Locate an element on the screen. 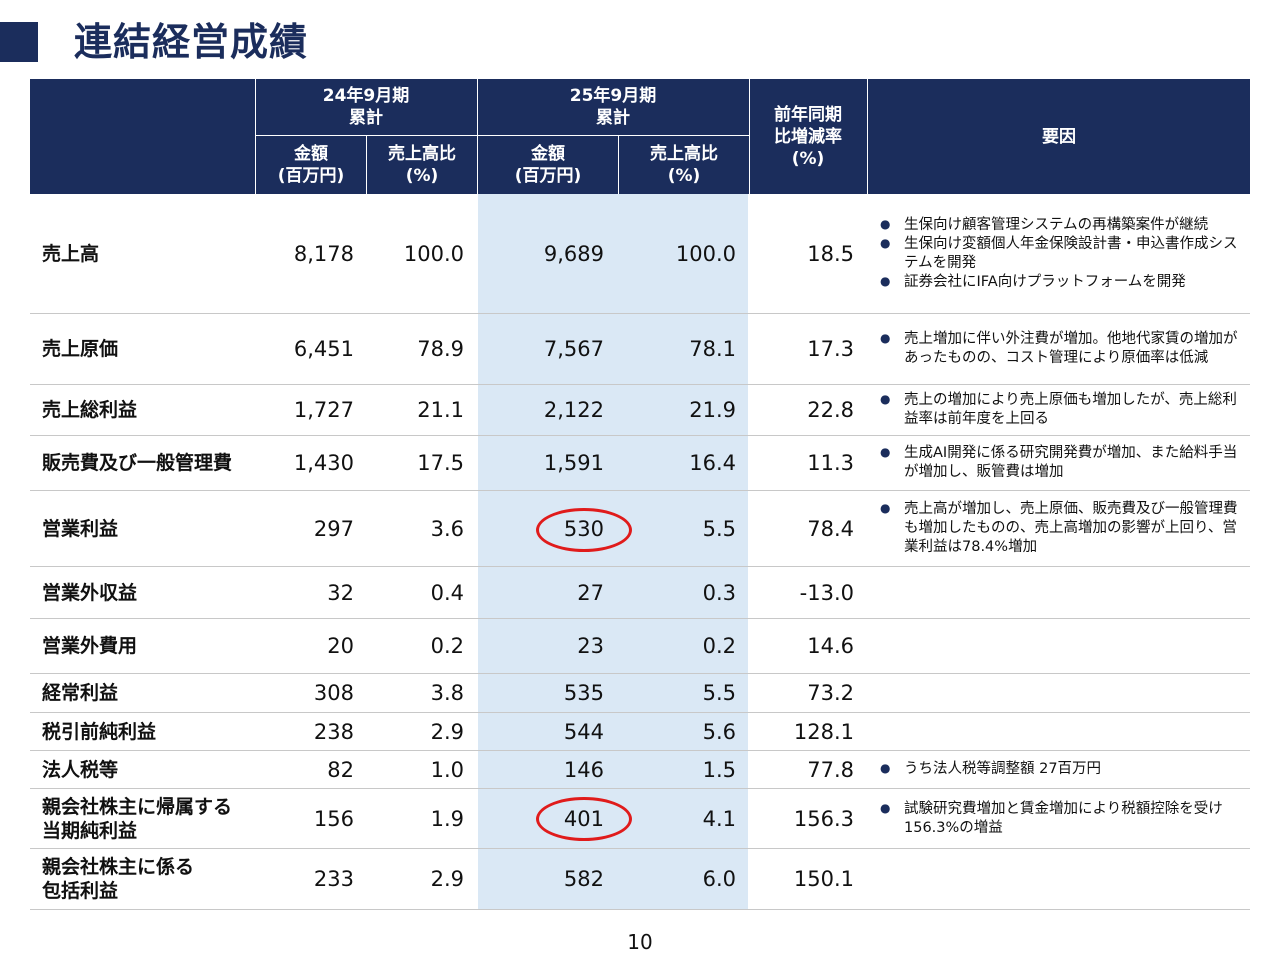  row-label: 経常利益 is located at coordinates (80, 693).